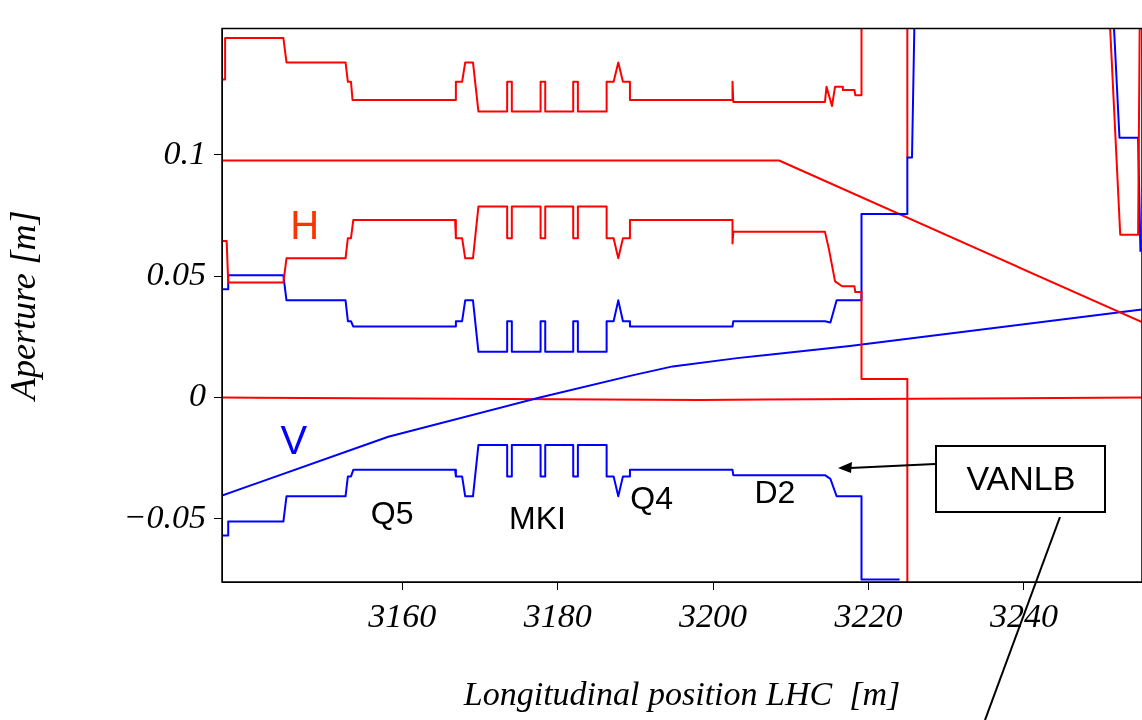 This screenshot has width=1142, height=720. Describe the element at coordinates (392, 513) in the screenshot. I see `annotation: Q5` at that location.